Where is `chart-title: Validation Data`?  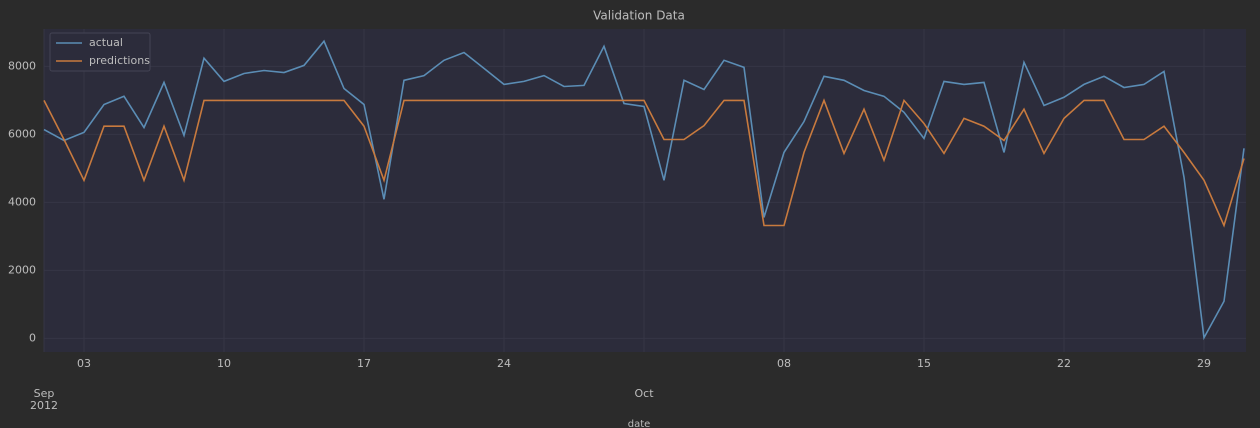
chart-title: Validation Data is located at coordinates (639, 16).